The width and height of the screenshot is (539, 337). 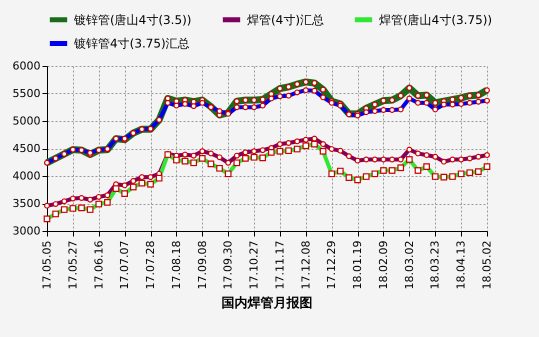 What do you see at coordinates (125, 265) in the screenshot?
I see `x-tick-label: 17.07.07` at bounding box center [125, 265].